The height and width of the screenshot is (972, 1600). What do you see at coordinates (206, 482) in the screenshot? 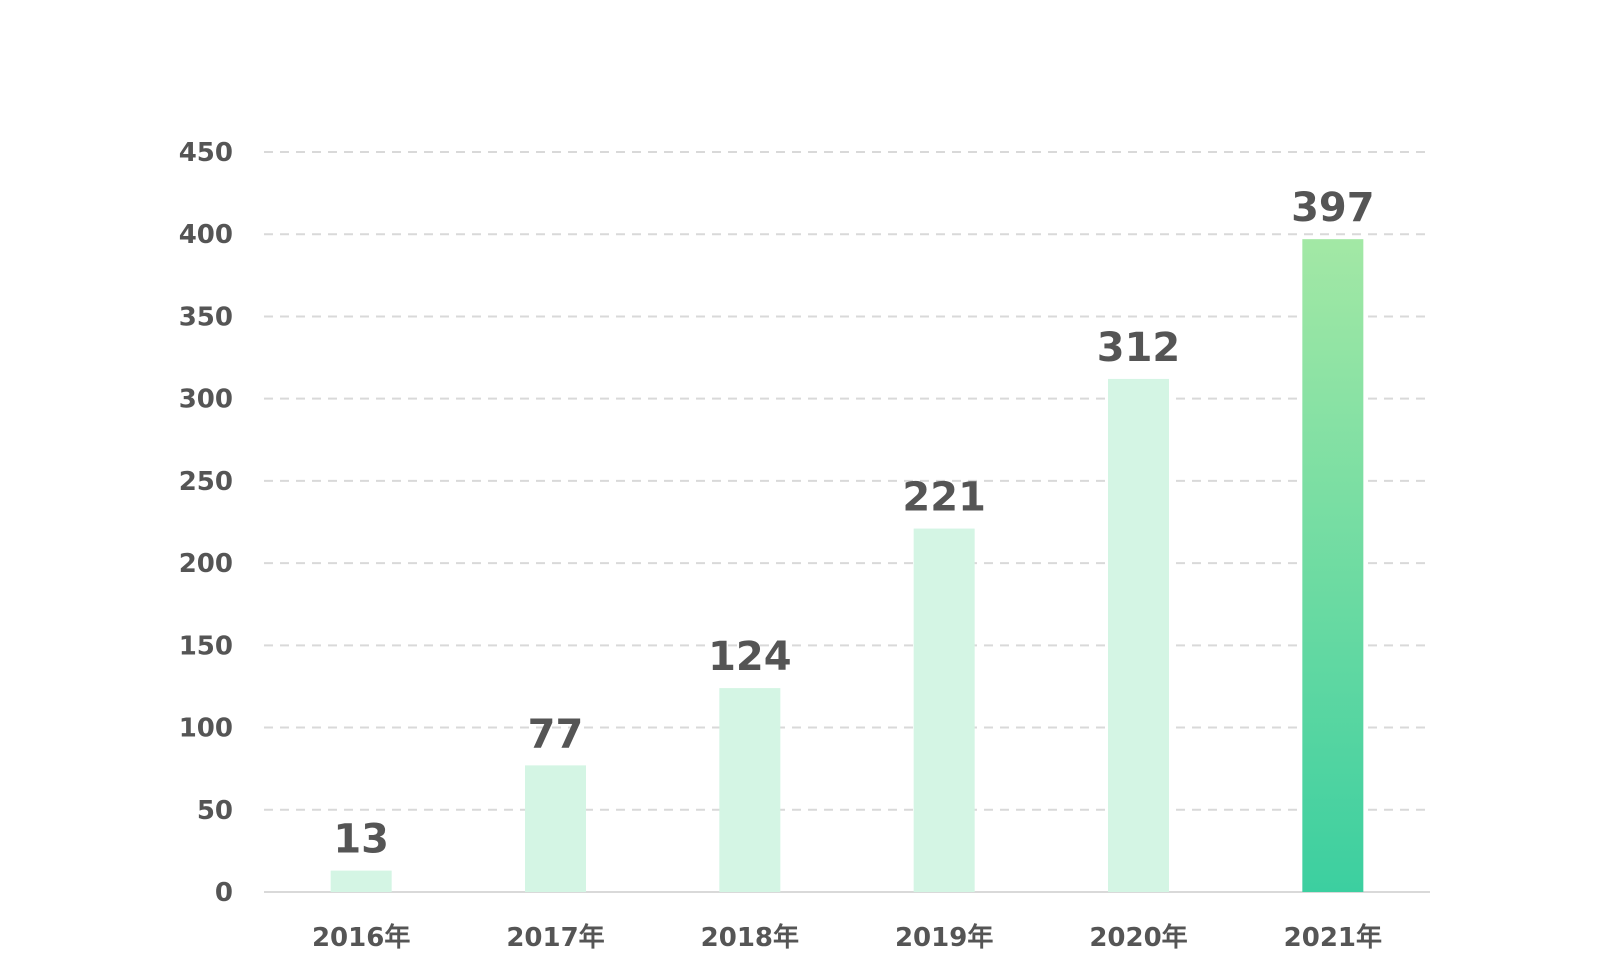
I see `y-tick-label: 250` at bounding box center [206, 482].